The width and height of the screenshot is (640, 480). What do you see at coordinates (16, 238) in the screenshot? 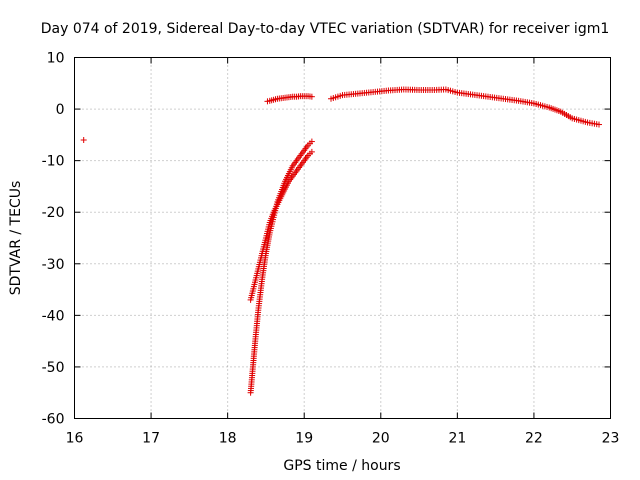
I see `y-axis-label: SDTVAR / TECUs` at bounding box center [16, 238].